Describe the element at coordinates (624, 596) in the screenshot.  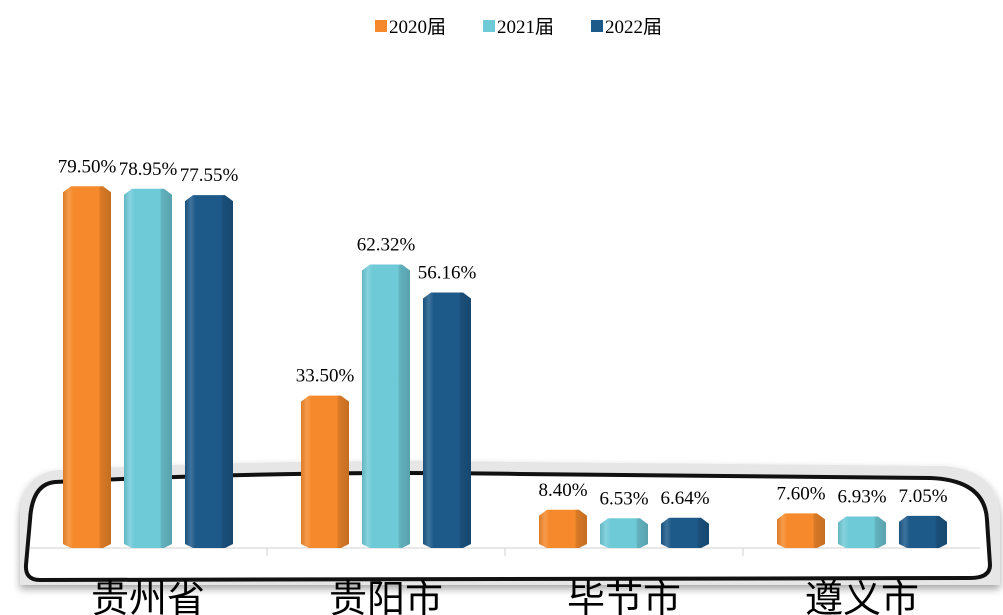
I see `x-tick-label: 毕节市` at that location.